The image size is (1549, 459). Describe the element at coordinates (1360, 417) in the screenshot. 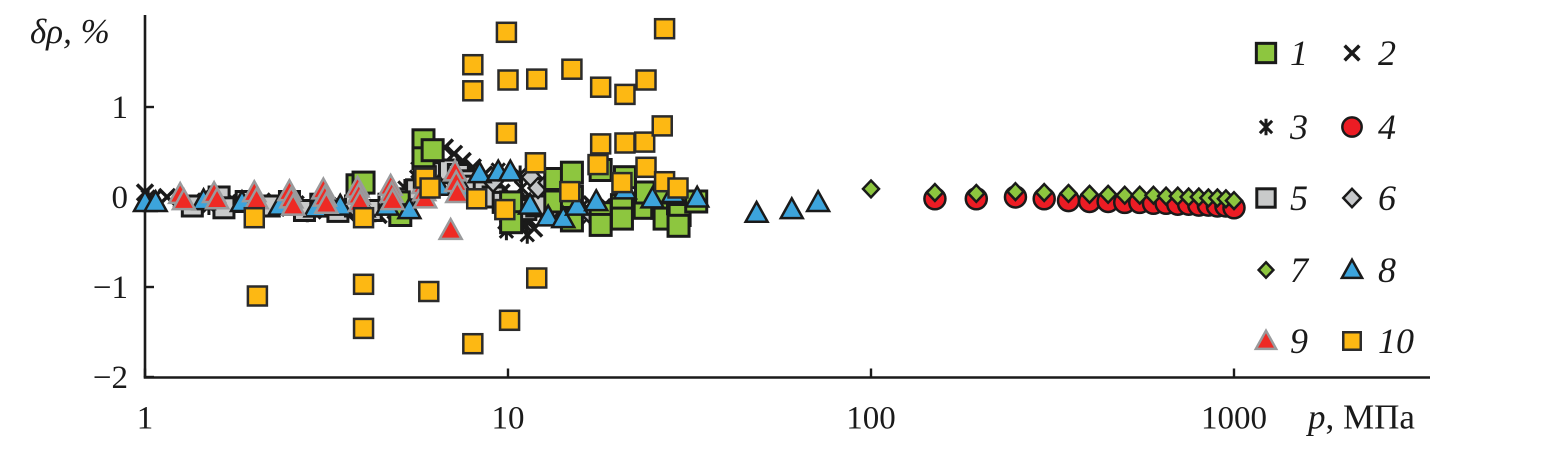

I see `x-axis-title: p, МПа` at that location.